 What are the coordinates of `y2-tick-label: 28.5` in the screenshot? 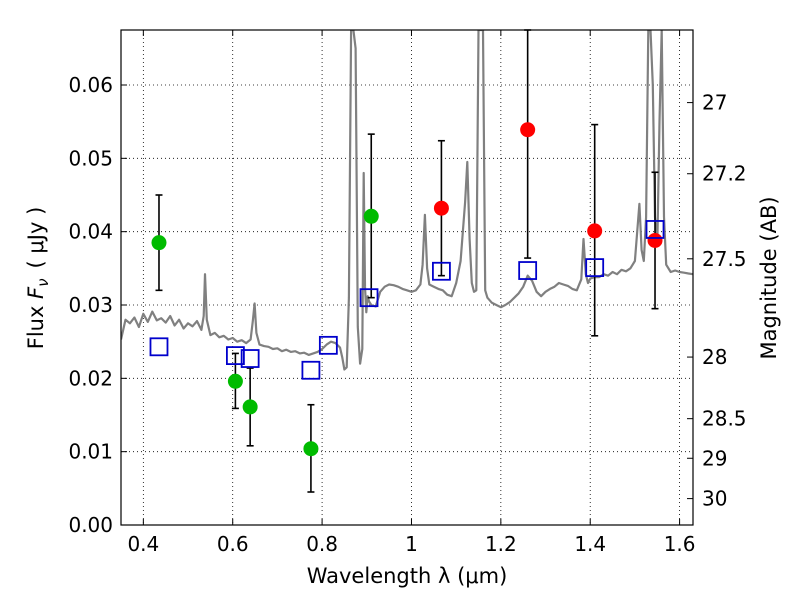 It's located at (724, 419).